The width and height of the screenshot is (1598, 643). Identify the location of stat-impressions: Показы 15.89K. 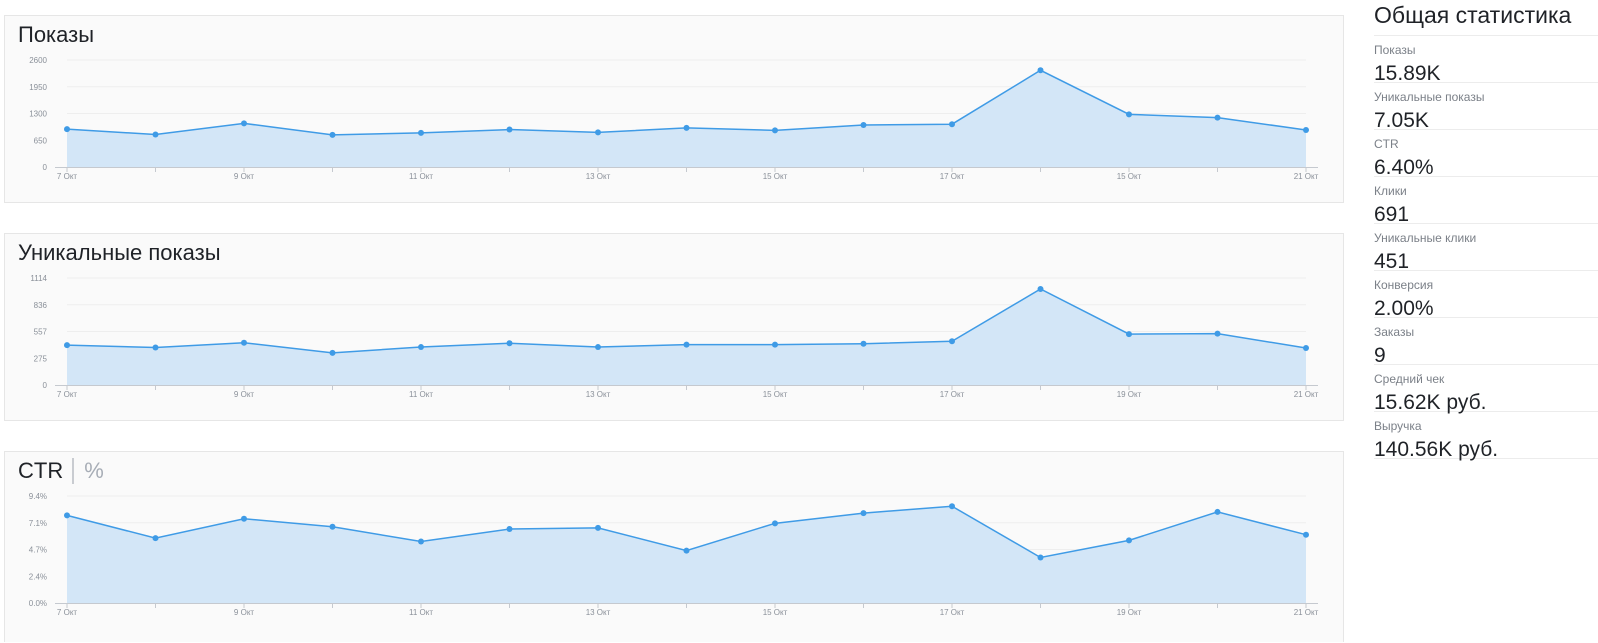
(1486, 60).